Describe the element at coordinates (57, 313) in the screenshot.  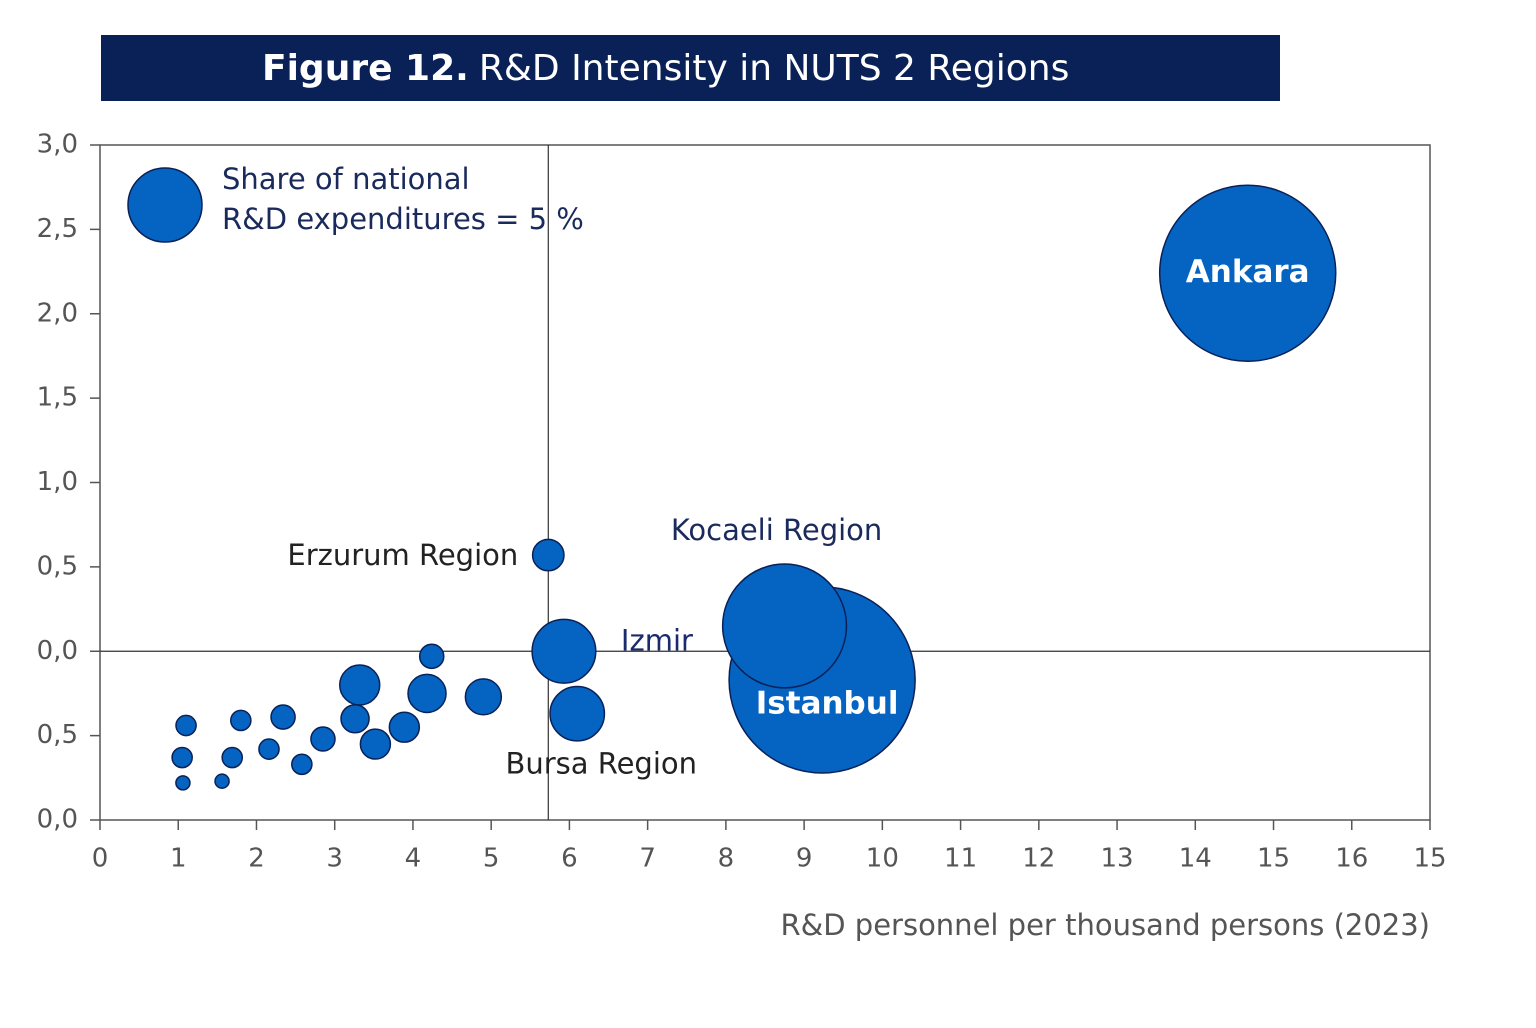
I see `y-tick-label: 2,0` at that location.